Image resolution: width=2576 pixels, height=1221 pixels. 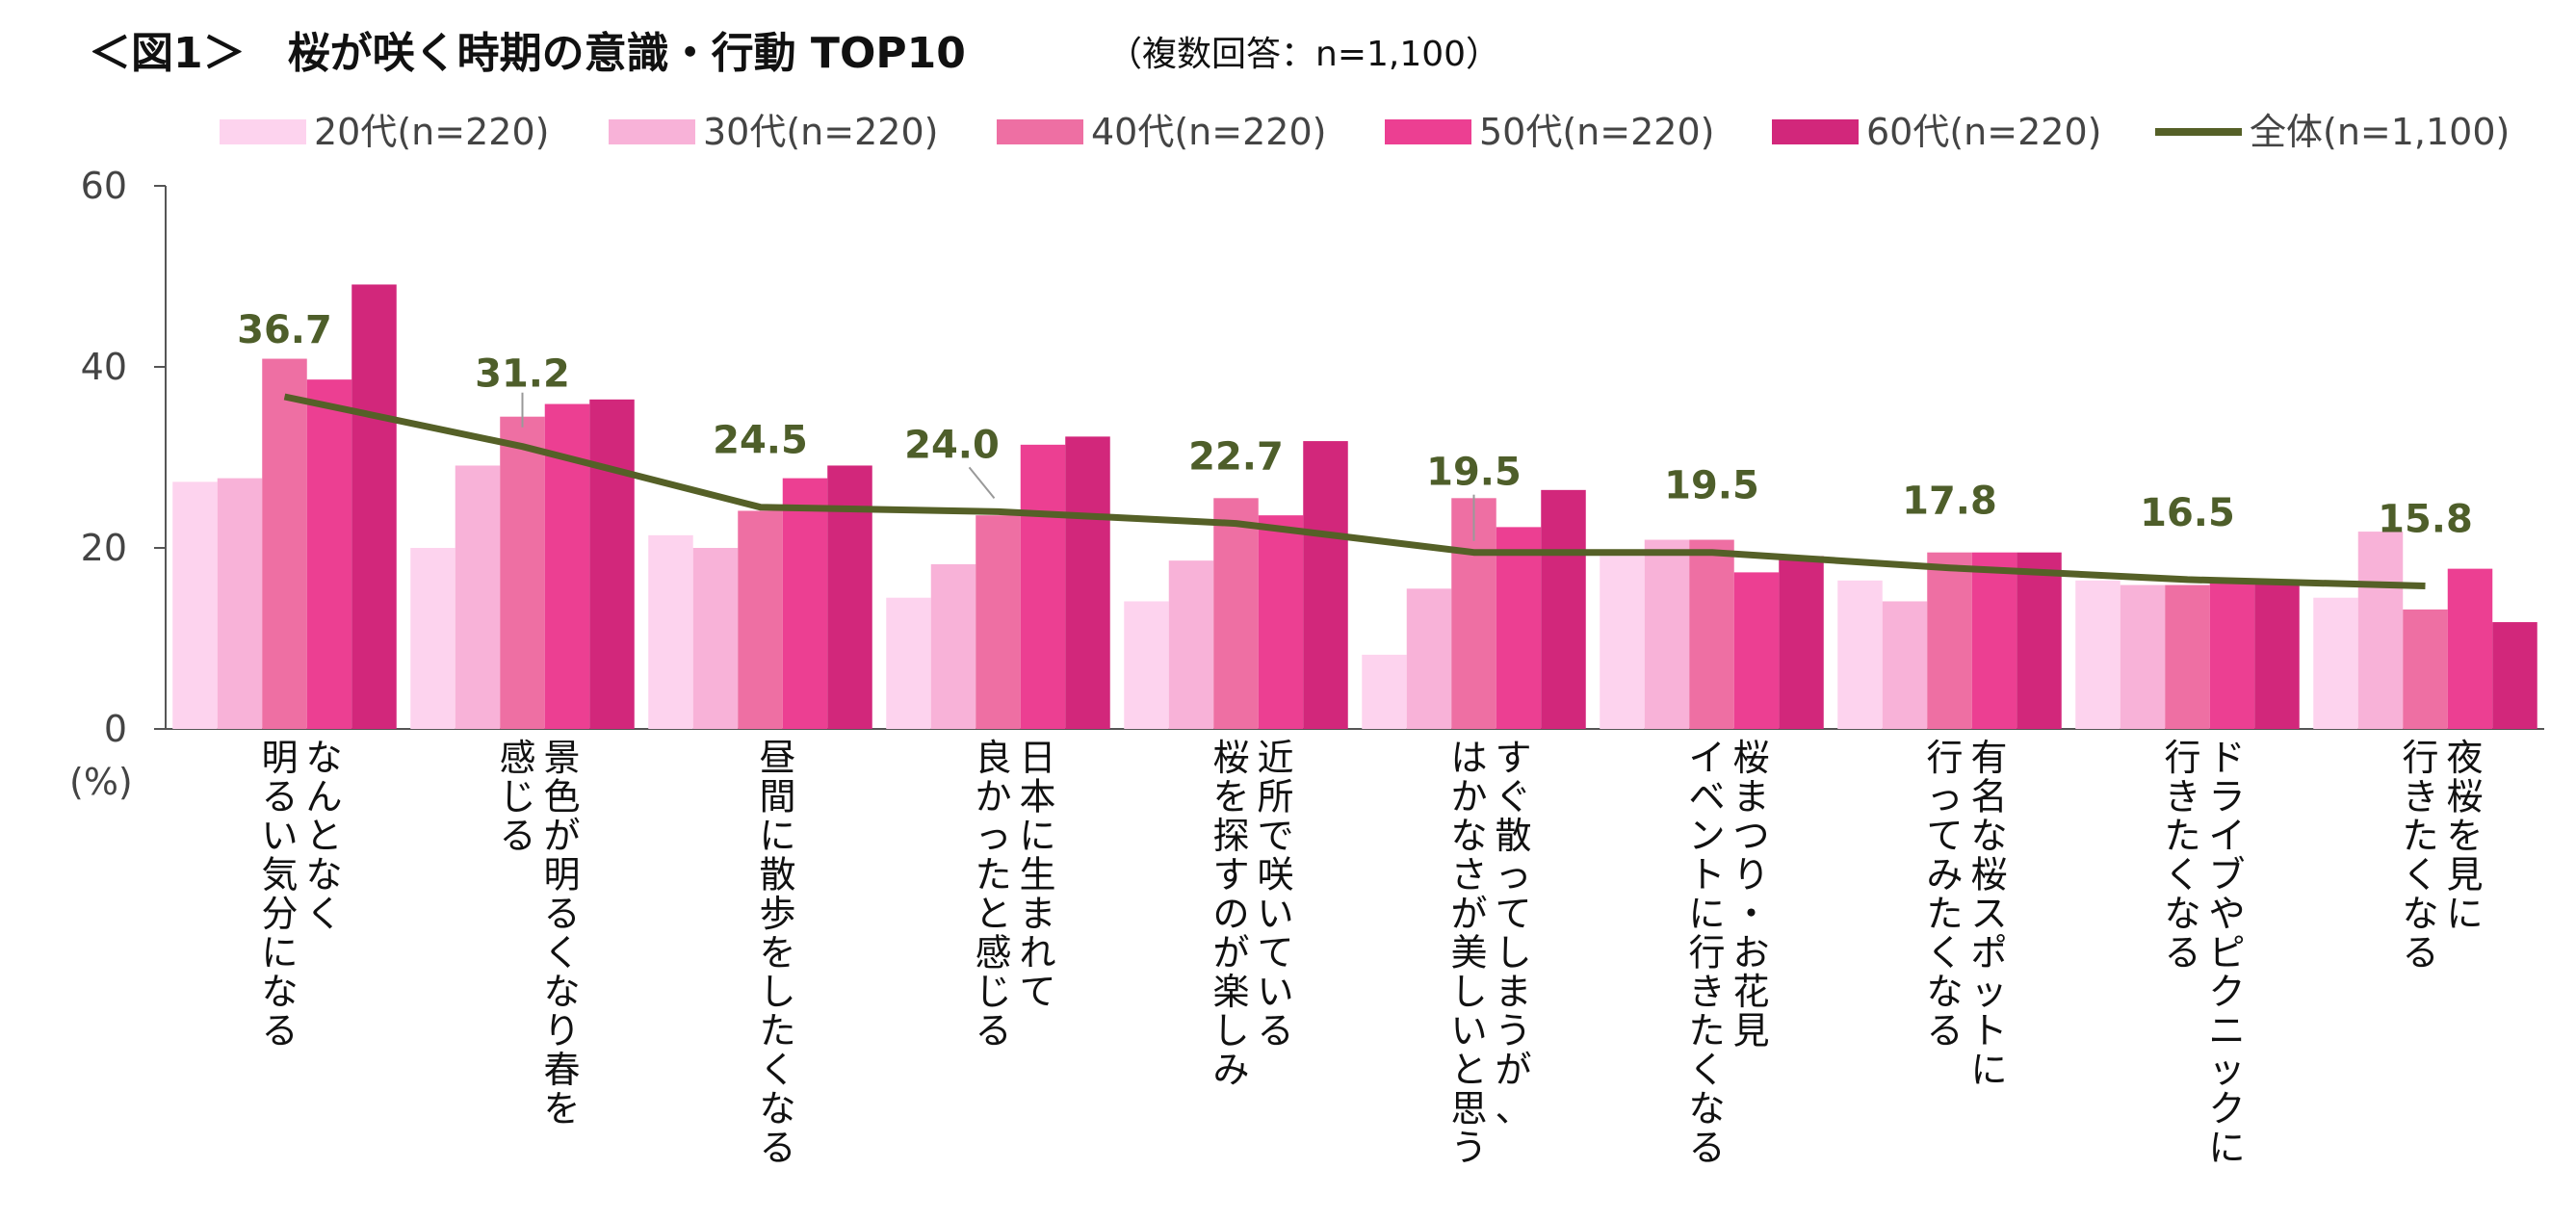 What do you see at coordinates (561, 933) in the screenshot?
I see `category-label: 景色が明るくなり春を` at bounding box center [561, 933].